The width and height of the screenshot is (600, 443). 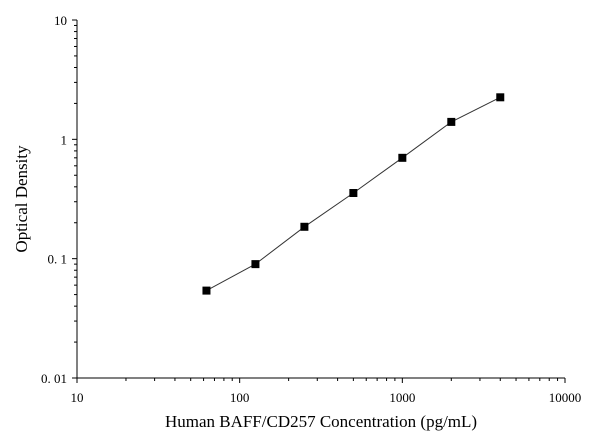 I want to click on x-tick-label: 1000, so click(x=402, y=397).